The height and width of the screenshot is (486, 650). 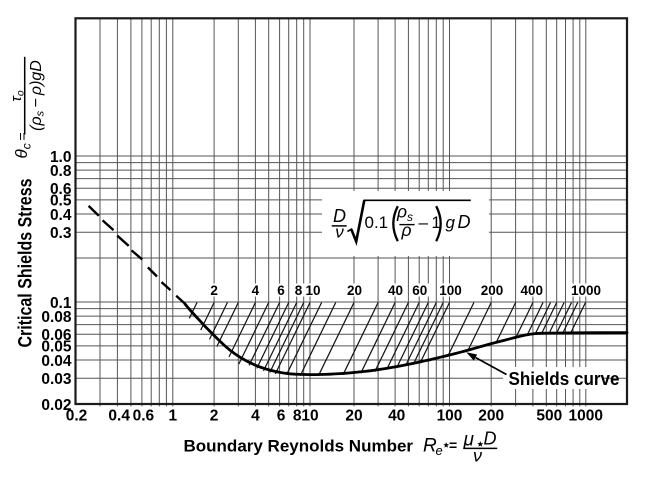 What do you see at coordinates (549, 416) in the screenshot?
I see `svg-text: 500` at bounding box center [549, 416].